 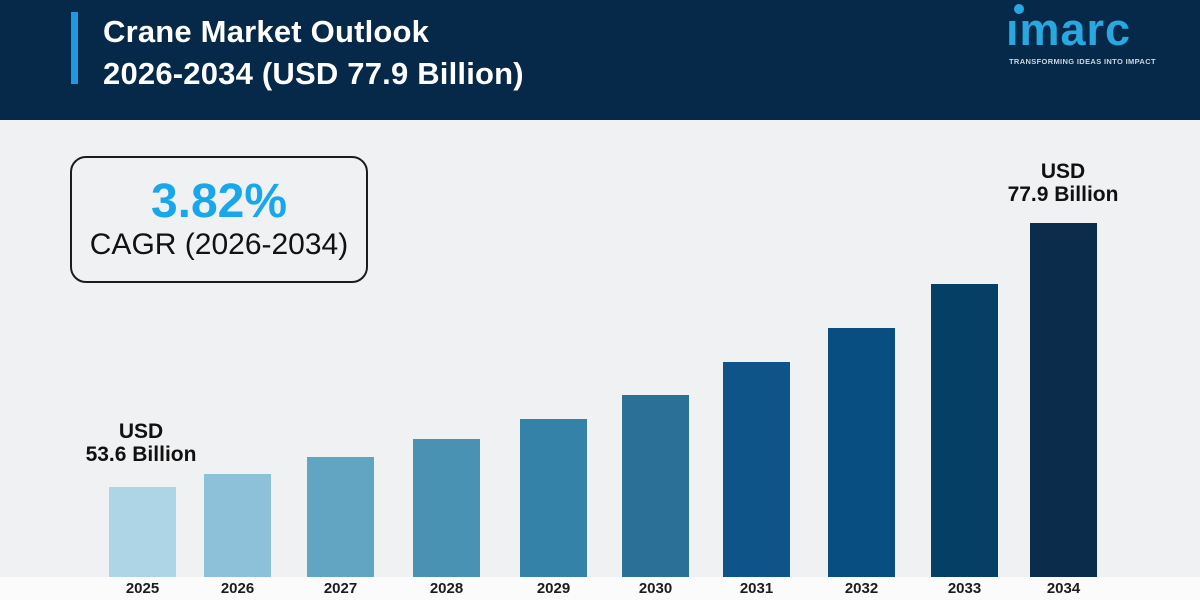 What do you see at coordinates (756, 588) in the screenshot?
I see `x-tick-2031: 2031` at bounding box center [756, 588].